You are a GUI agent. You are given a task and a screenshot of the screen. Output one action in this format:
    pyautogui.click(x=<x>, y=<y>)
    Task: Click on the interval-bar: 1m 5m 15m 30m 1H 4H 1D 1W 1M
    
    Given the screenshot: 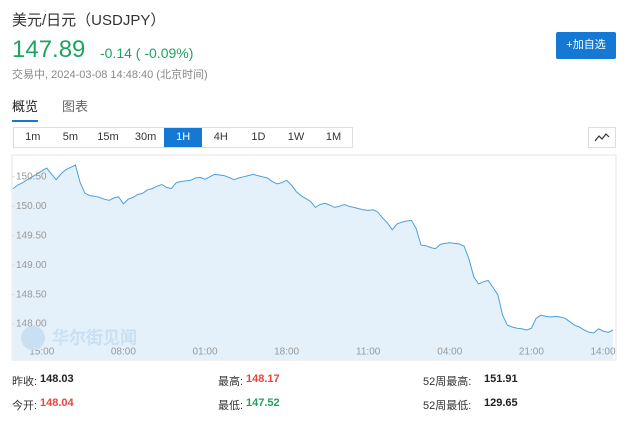 What is the action you would take?
    pyautogui.click(x=183, y=137)
    